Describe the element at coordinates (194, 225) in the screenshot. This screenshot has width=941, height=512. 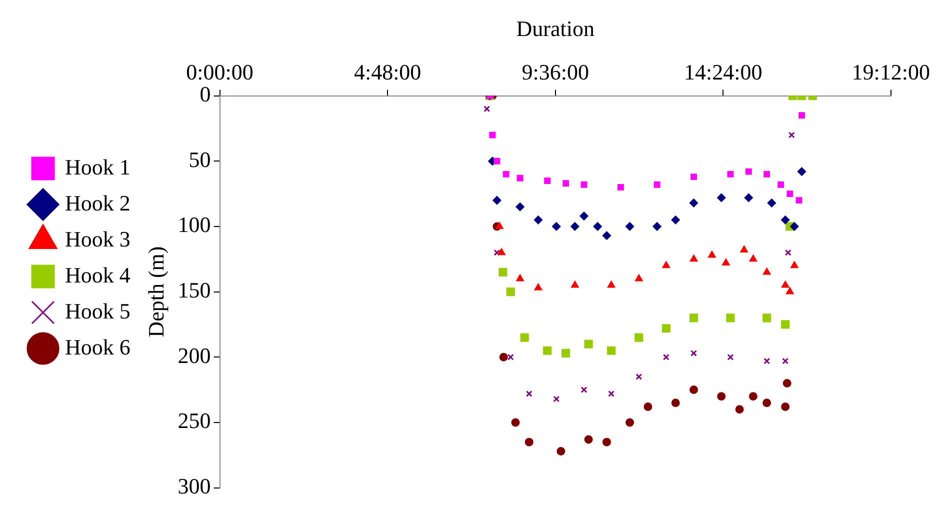
I see `y-tick-label: 100` at that location.